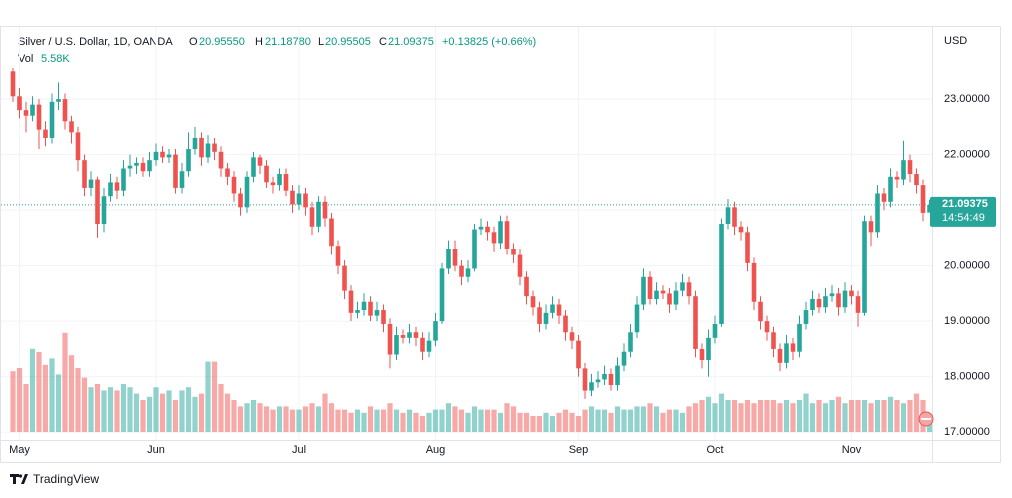 This screenshot has height=498, width=1012. What do you see at coordinates (411, 42) in the screenshot?
I see `close-value: 21.09375` at bounding box center [411, 42].